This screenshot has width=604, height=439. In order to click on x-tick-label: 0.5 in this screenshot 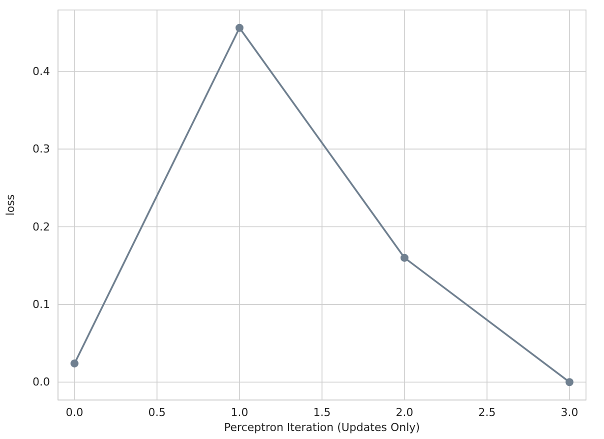, I will do `click(157, 412)`.